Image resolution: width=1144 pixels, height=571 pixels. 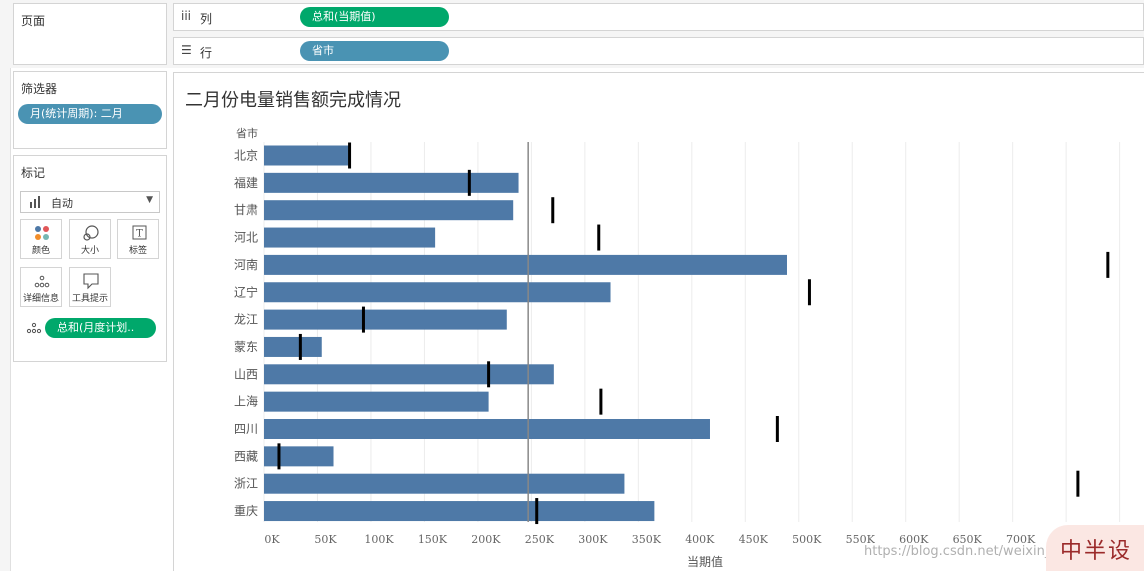 What do you see at coordinates (754, 539) in the screenshot?
I see `x-tick-label: 450K` at bounding box center [754, 539].